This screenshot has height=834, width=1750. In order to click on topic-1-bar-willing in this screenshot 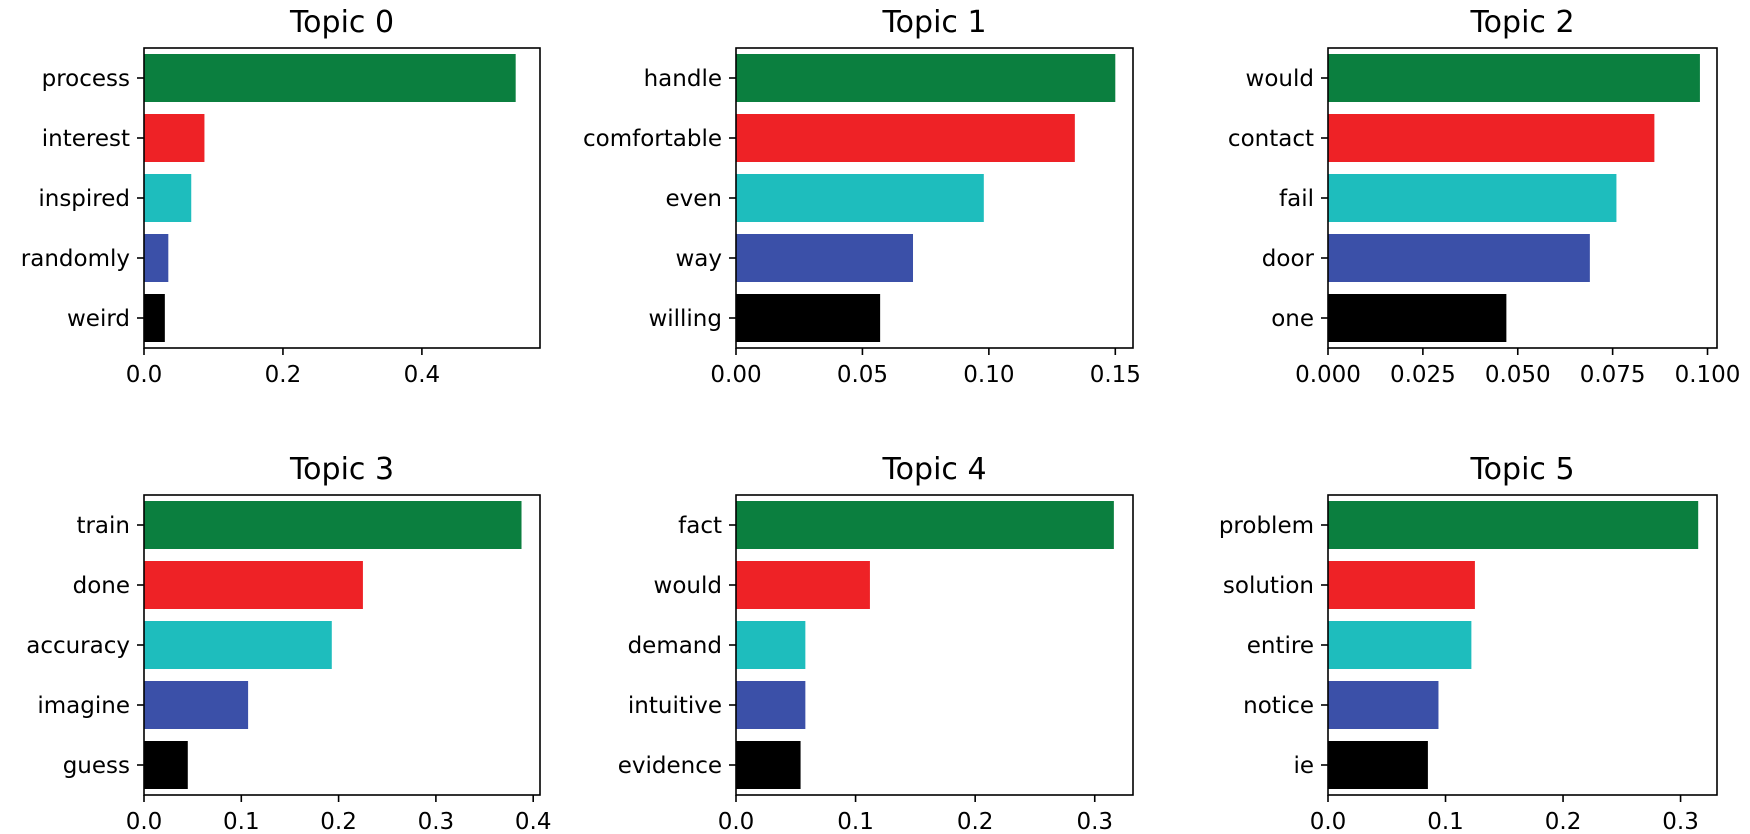, I will do `click(808, 318)`.